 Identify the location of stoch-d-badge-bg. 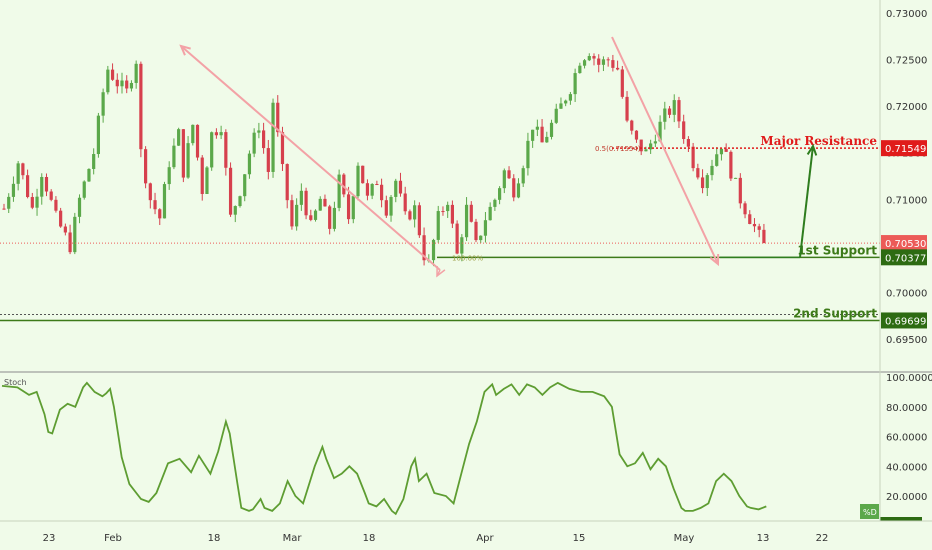
(869, 511).